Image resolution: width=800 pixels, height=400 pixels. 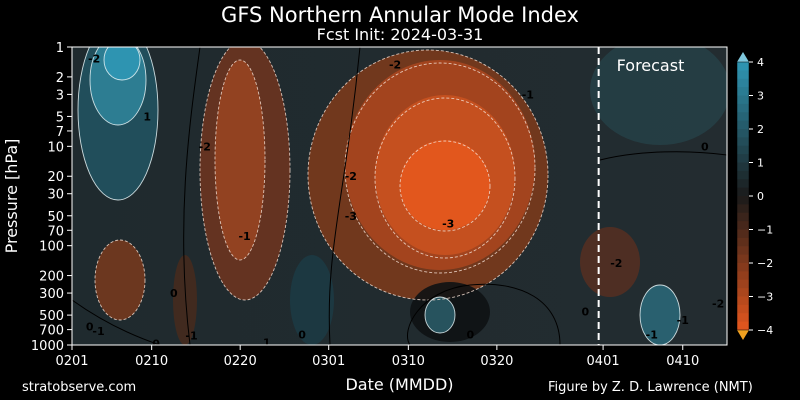 What do you see at coordinates (205, 146) in the screenshot?
I see `contour-label-2: -2` at bounding box center [205, 146].